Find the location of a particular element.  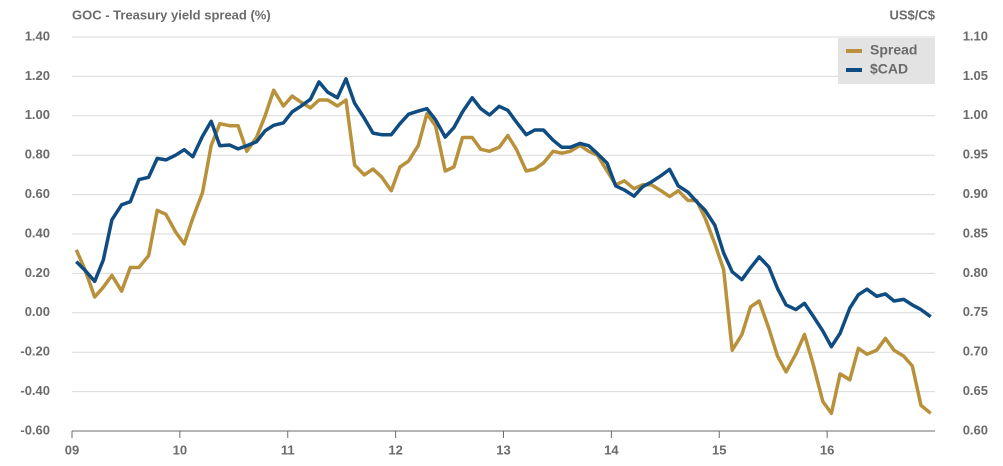

y-tick-label: -0.60 is located at coordinates (35, 429).